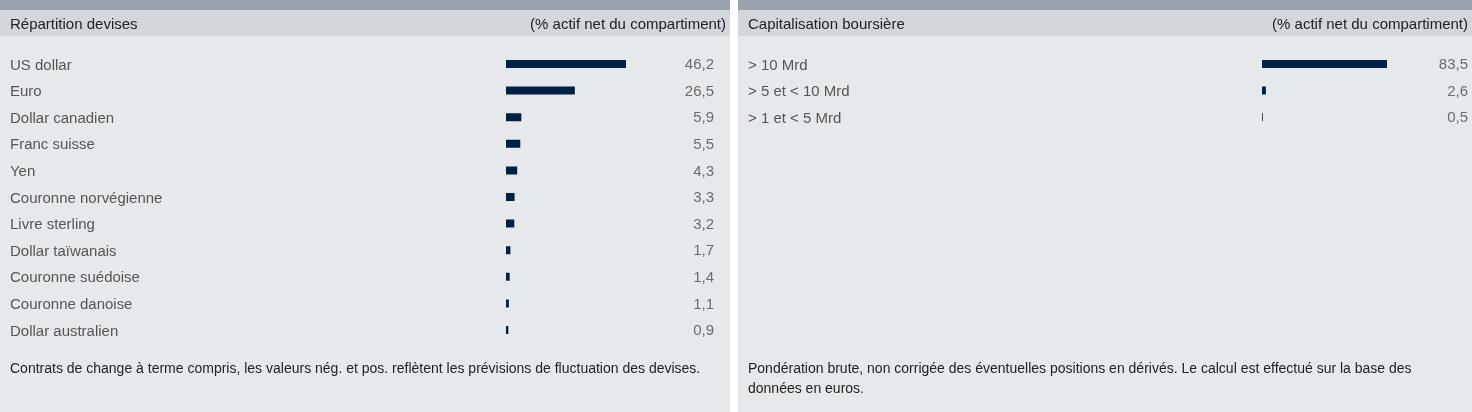 Image resolution: width=1472 pixels, height=412 pixels. I want to click on y-tick-label: Livre sterling, so click(52, 224).